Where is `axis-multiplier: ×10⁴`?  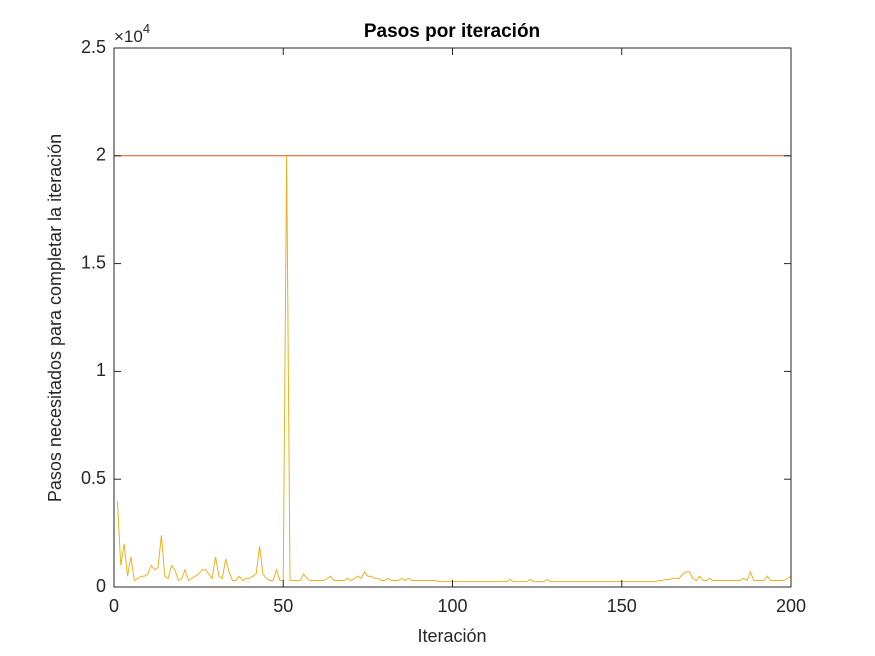
axis-multiplier: ×10⁴ is located at coordinates (132, 33).